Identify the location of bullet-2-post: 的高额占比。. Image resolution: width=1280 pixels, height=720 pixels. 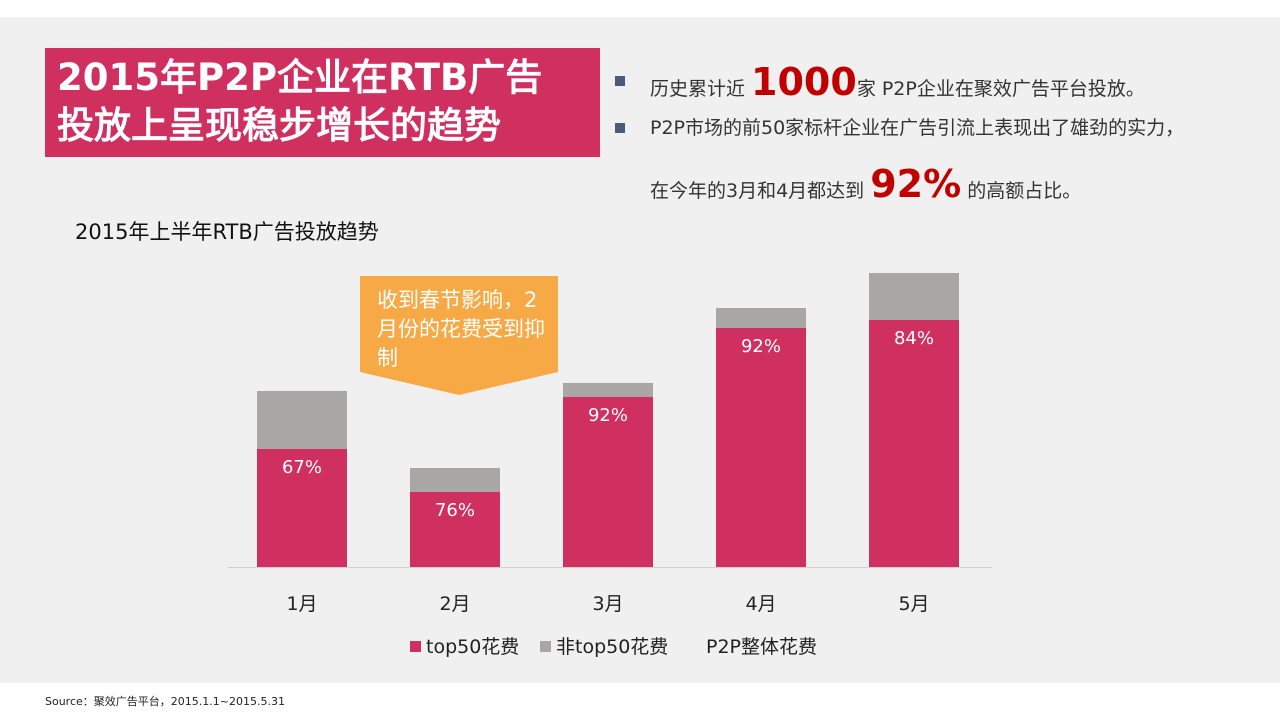
(1021, 191).